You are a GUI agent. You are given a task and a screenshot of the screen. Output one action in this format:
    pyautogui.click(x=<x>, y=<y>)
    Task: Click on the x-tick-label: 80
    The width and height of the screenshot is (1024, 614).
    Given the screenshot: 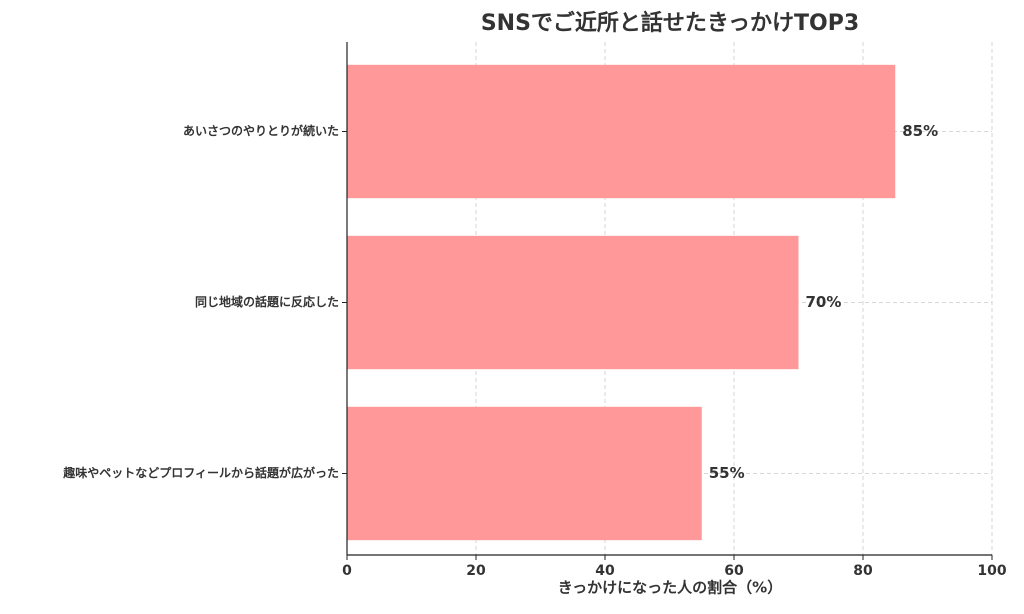 What is the action you would take?
    pyautogui.click(x=863, y=571)
    